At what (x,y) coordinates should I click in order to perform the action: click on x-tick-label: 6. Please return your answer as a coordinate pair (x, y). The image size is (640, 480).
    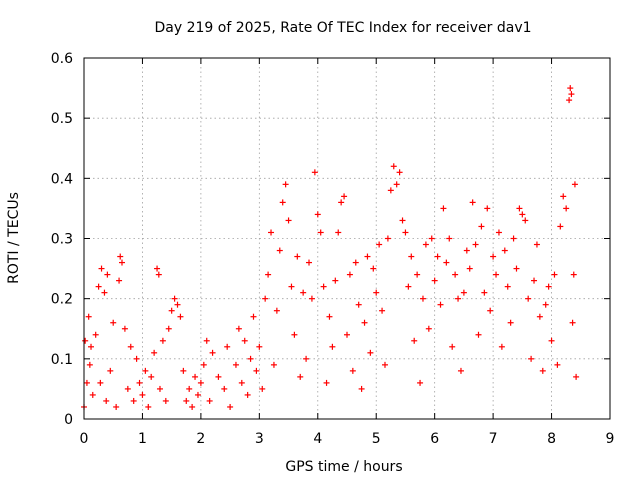
    Looking at the image, I should click on (434, 439).